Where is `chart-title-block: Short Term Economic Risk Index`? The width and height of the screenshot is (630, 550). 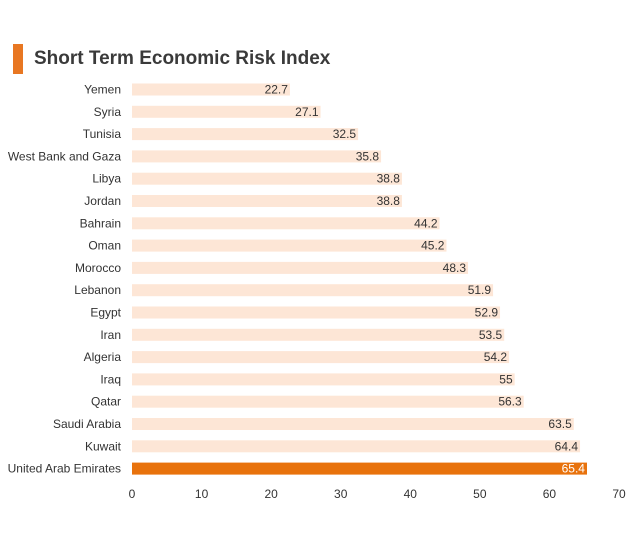 chart-title-block: Short Term Economic Risk Index is located at coordinates (171, 59).